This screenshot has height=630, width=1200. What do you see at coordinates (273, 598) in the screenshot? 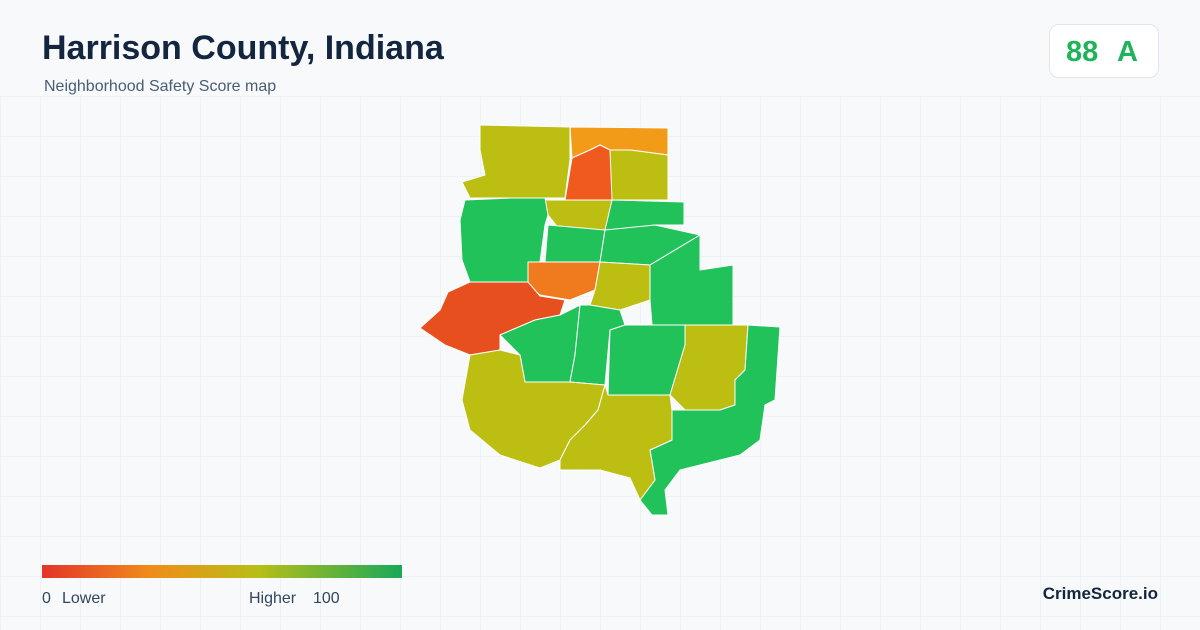
I see `legend-max-label: Higher` at bounding box center [273, 598].